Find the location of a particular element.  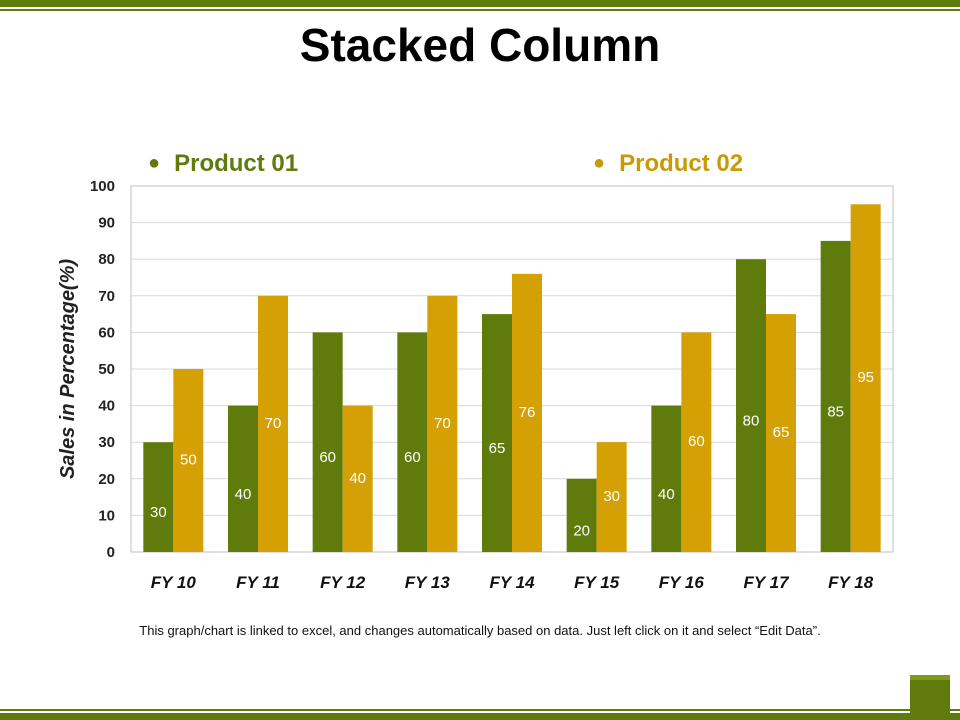

x-tick-label: FY 16 is located at coordinates (682, 582).